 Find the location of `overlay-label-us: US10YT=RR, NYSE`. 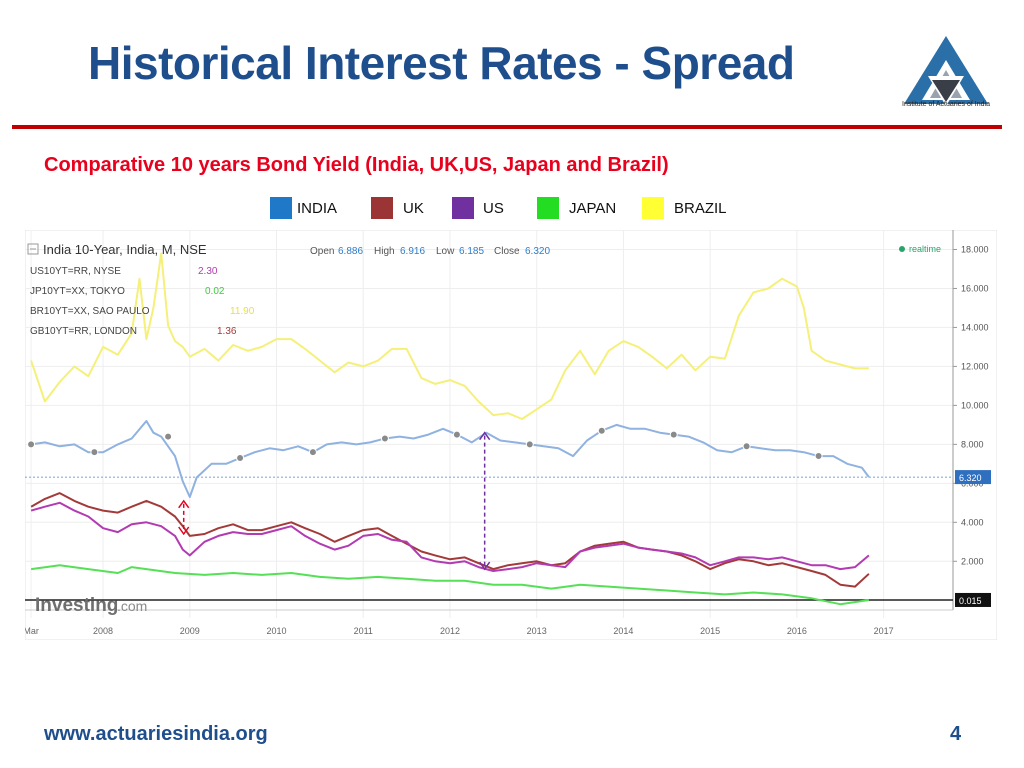

overlay-label-us: US10YT=RR, NYSE is located at coordinates (75, 271).